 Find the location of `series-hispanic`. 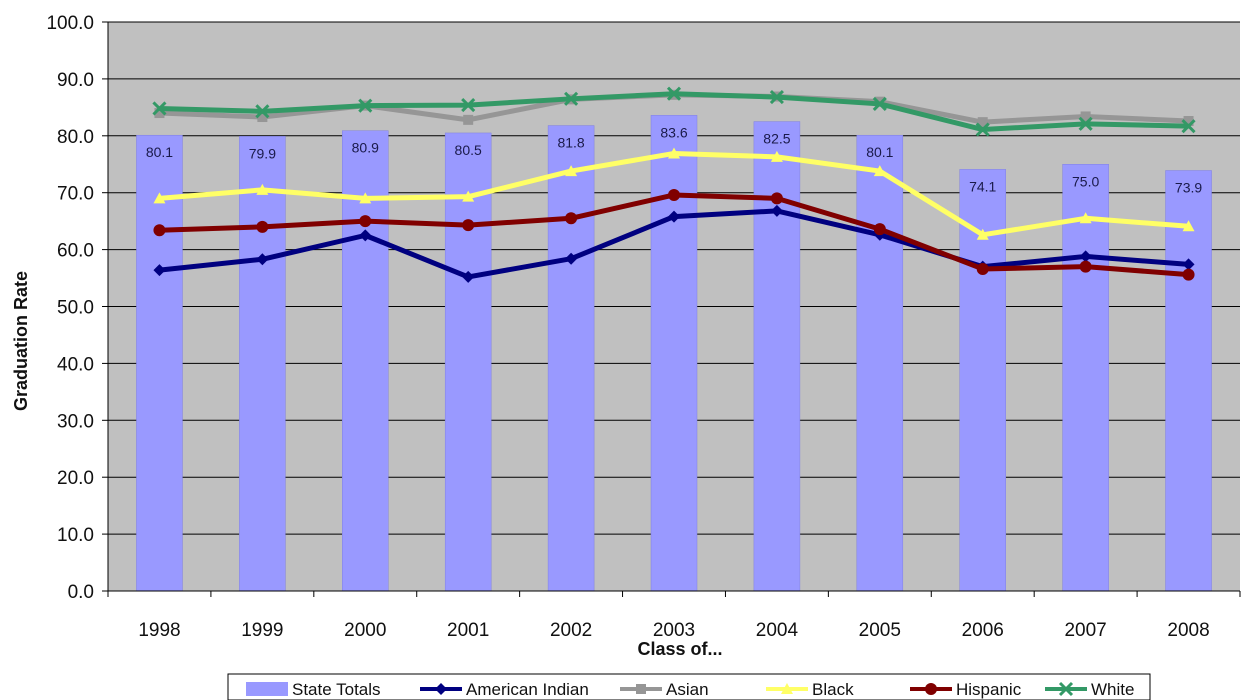

series-hispanic is located at coordinates (674, 234).